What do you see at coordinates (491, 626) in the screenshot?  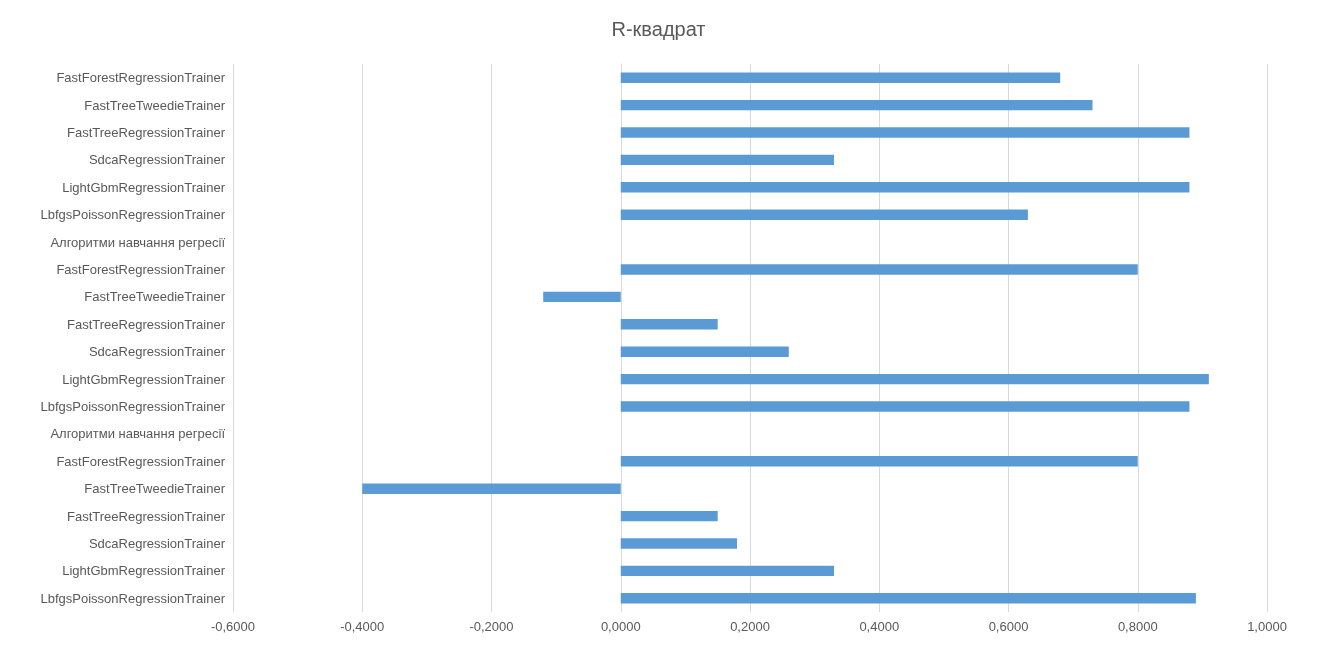 I see `x-tick-label: -0,2000` at bounding box center [491, 626].